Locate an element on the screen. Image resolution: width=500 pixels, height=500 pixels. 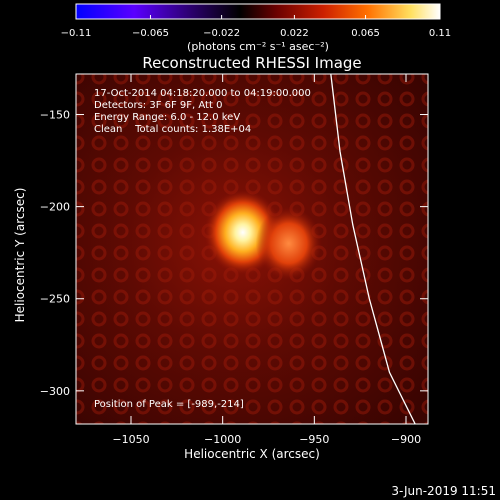
x-tick-label: −900 is located at coordinates (406, 439).